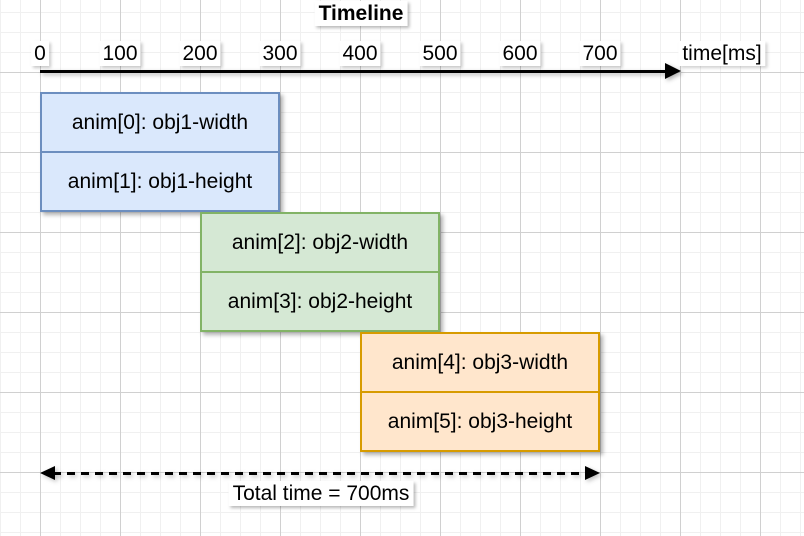 Image resolution: width=804 pixels, height=536 pixels. What do you see at coordinates (200, 53) in the screenshot?
I see `axis-tick-200: 200` at bounding box center [200, 53].